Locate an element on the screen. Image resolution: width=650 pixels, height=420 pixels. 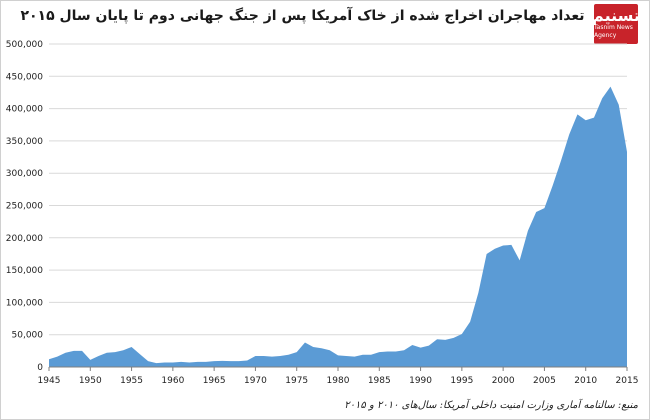
x-tick-label: 1990 is located at coordinates (420, 381).